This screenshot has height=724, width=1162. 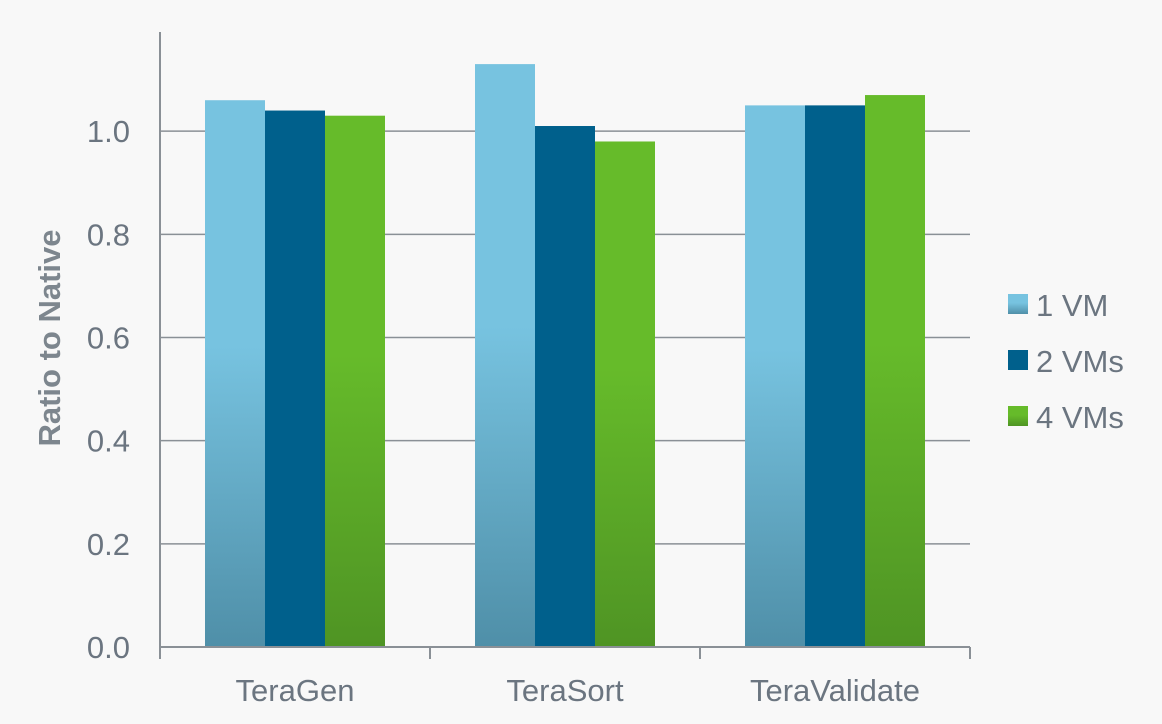 I want to click on y-tick-label: 1.0, so click(x=108, y=131).